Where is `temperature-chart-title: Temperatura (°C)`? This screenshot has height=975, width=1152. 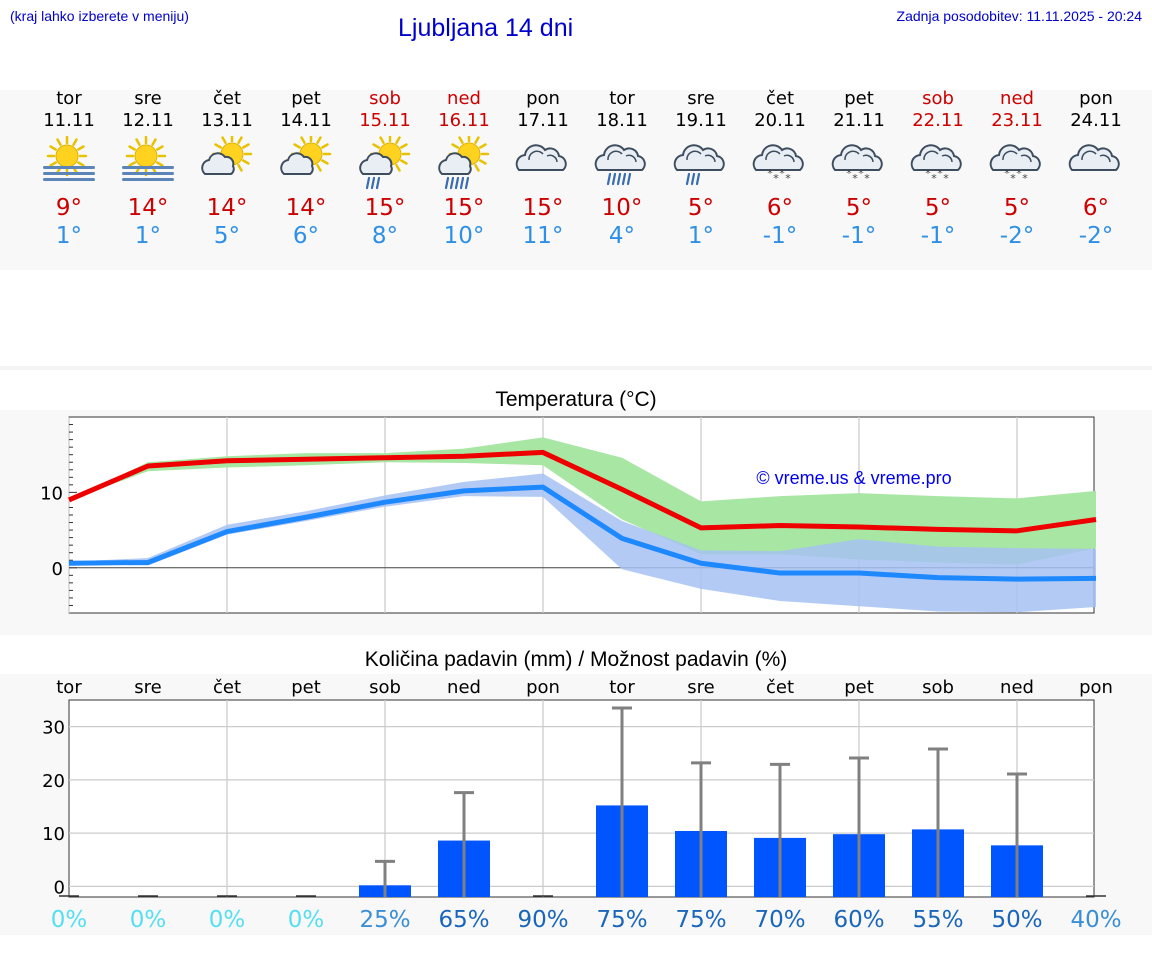 temperature-chart-title: Temperatura (°C) is located at coordinates (576, 399).